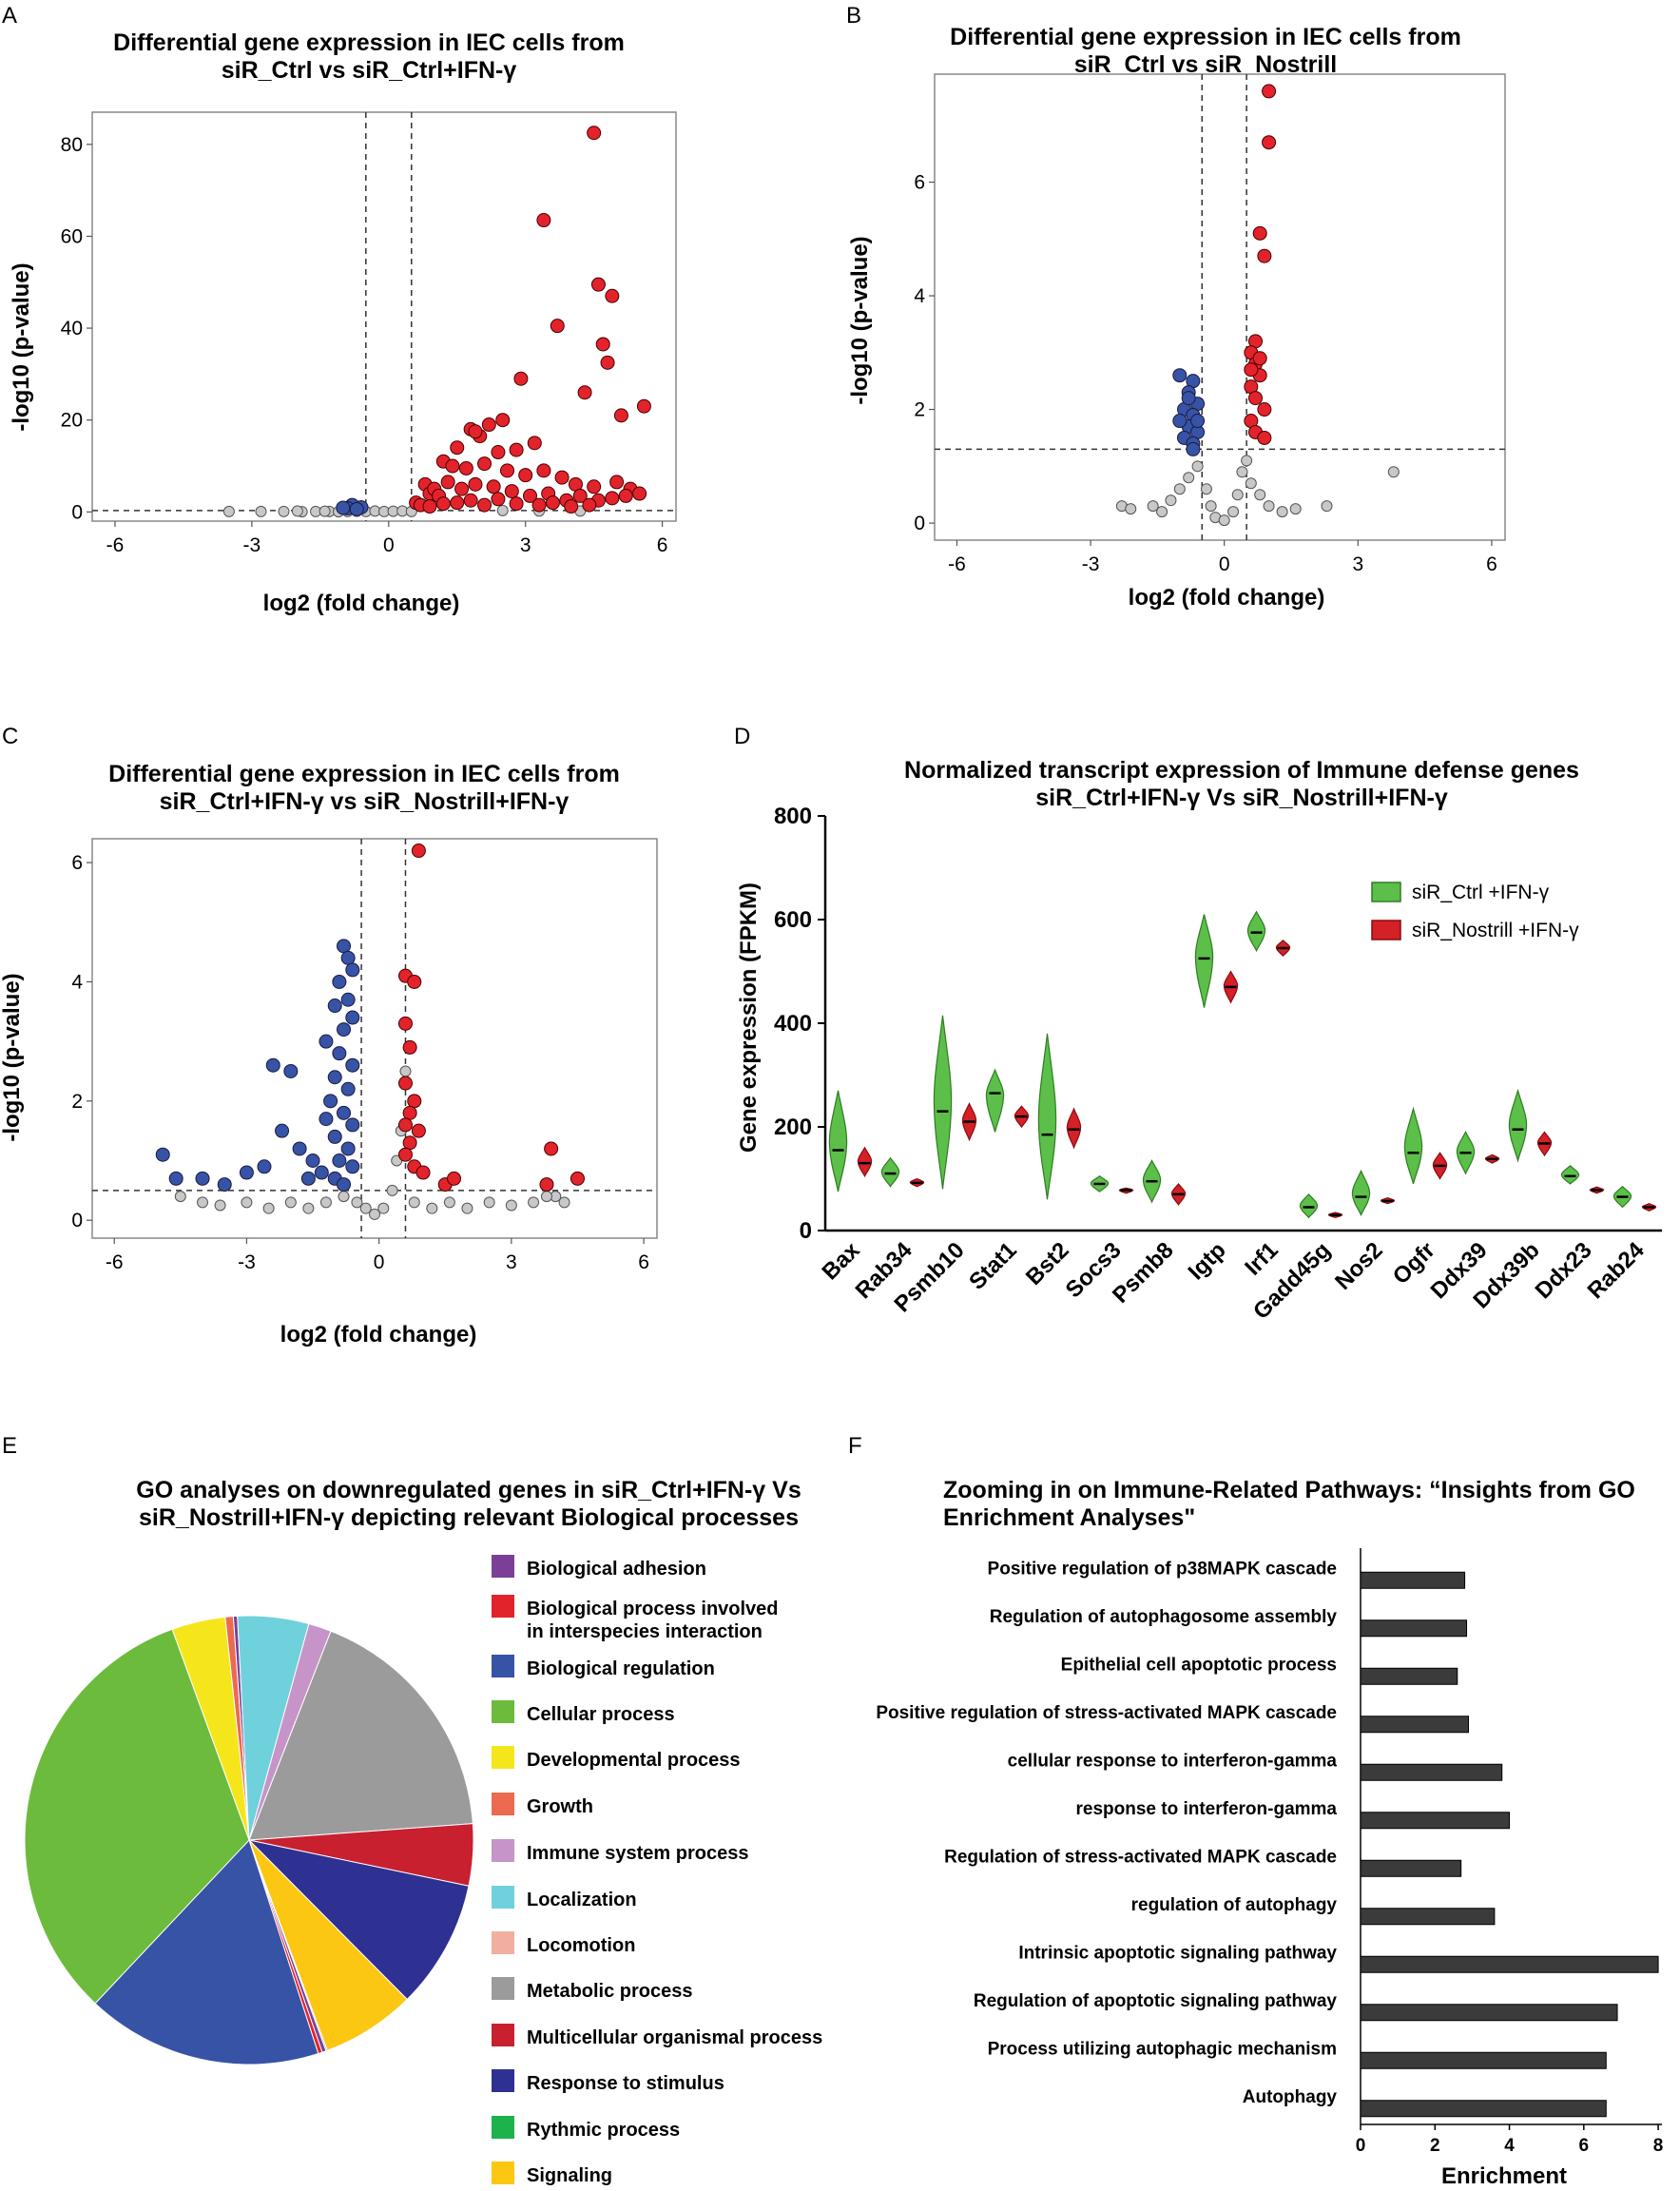 The image size is (1680, 2191). Describe the element at coordinates (21, 347) in the screenshot. I see `panel-a-ylabel: -log10 (p-value)` at that location.